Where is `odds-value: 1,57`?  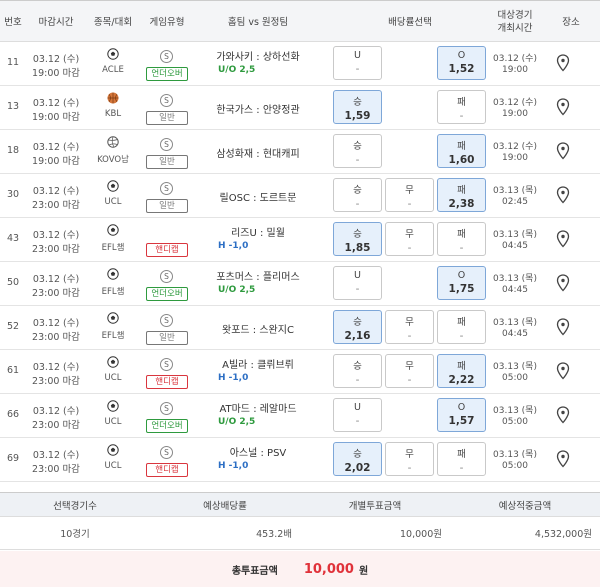 odds-value: 1,57 is located at coordinates (461, 421).